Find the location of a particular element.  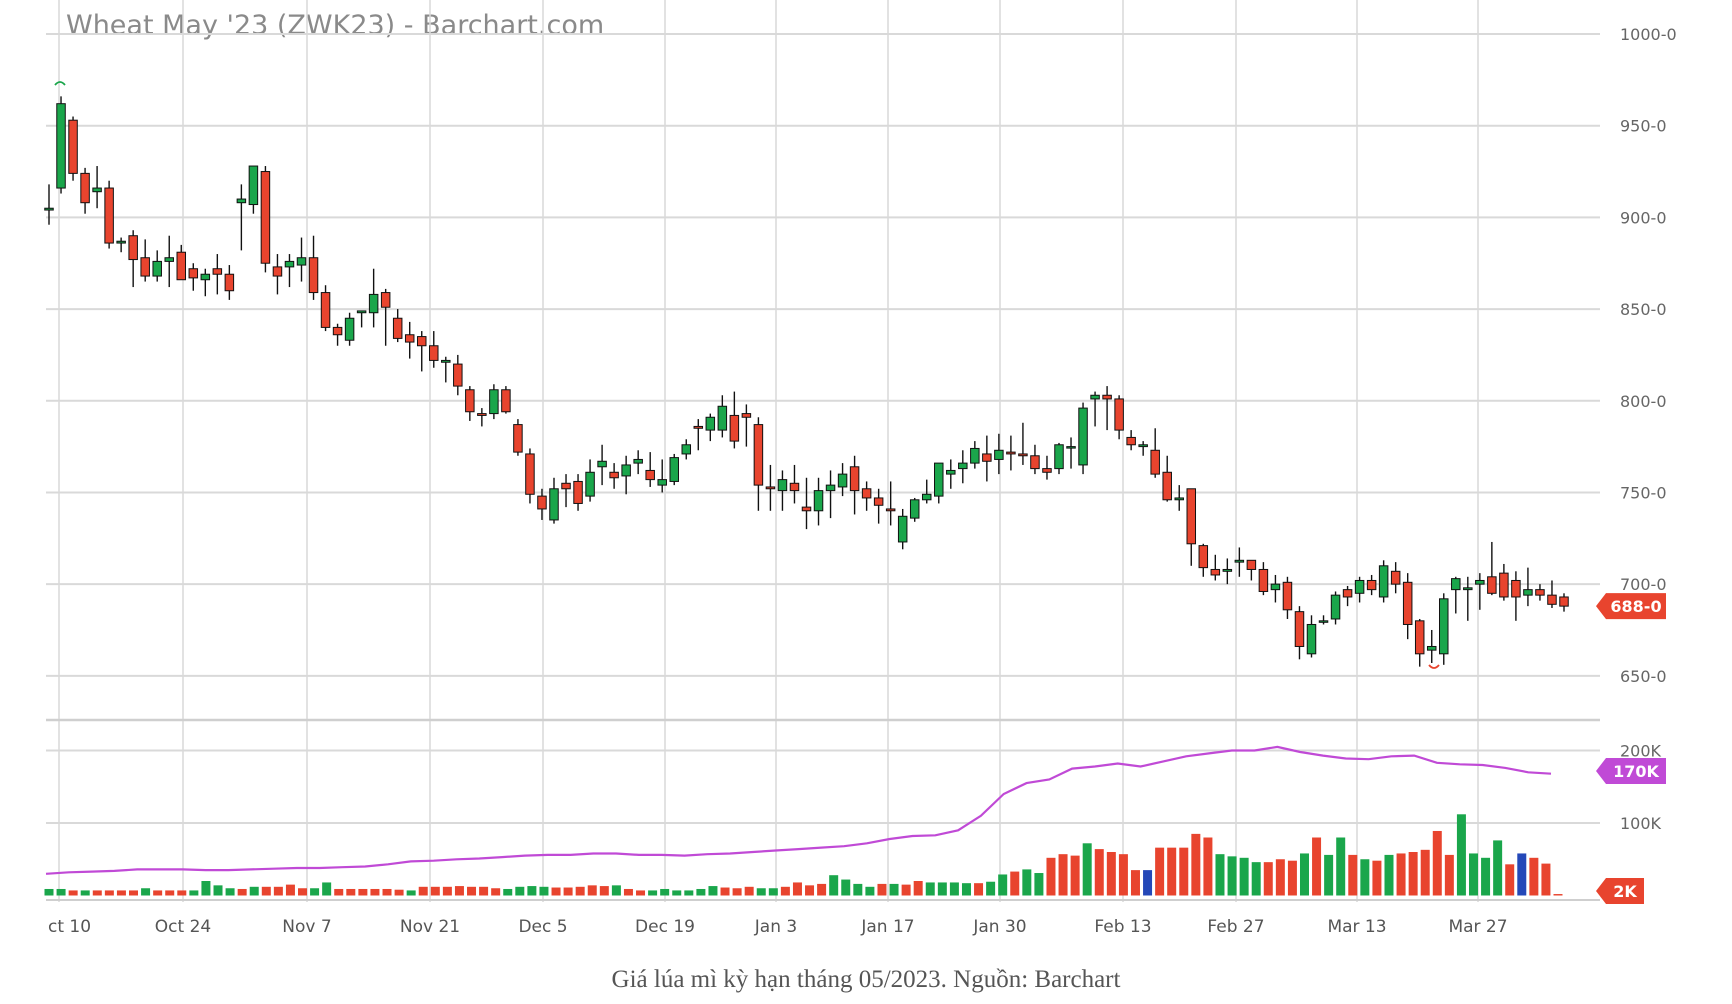

x-tick-label: Dec 19 is located at coordinates (665, 927).